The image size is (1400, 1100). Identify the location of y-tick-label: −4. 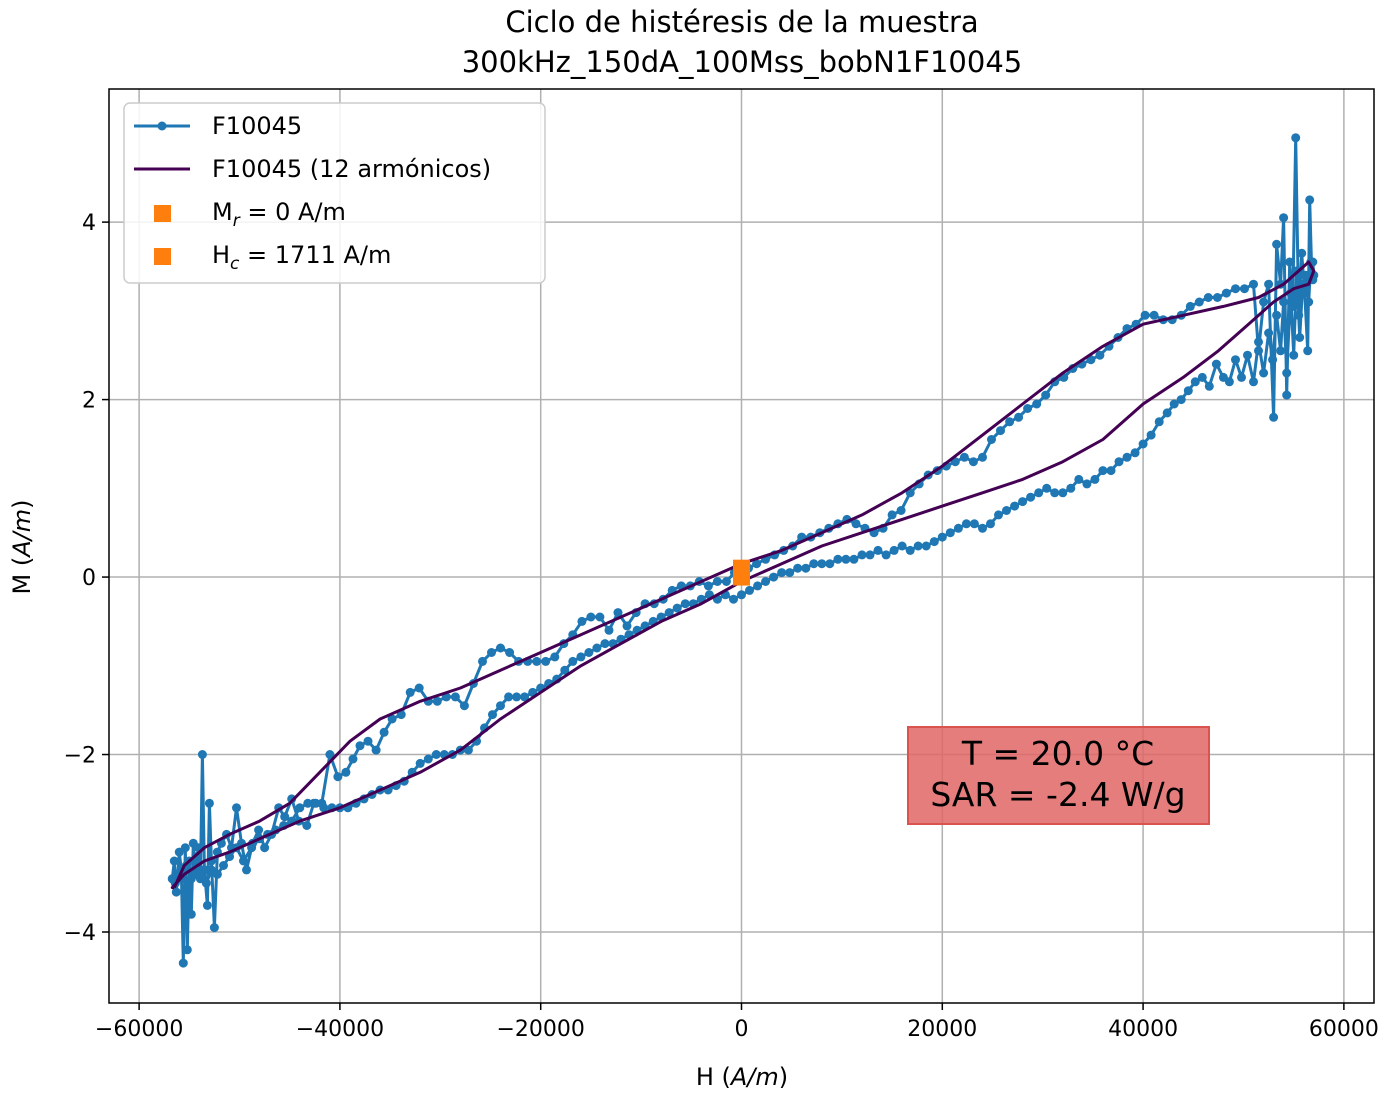
(80, 933).